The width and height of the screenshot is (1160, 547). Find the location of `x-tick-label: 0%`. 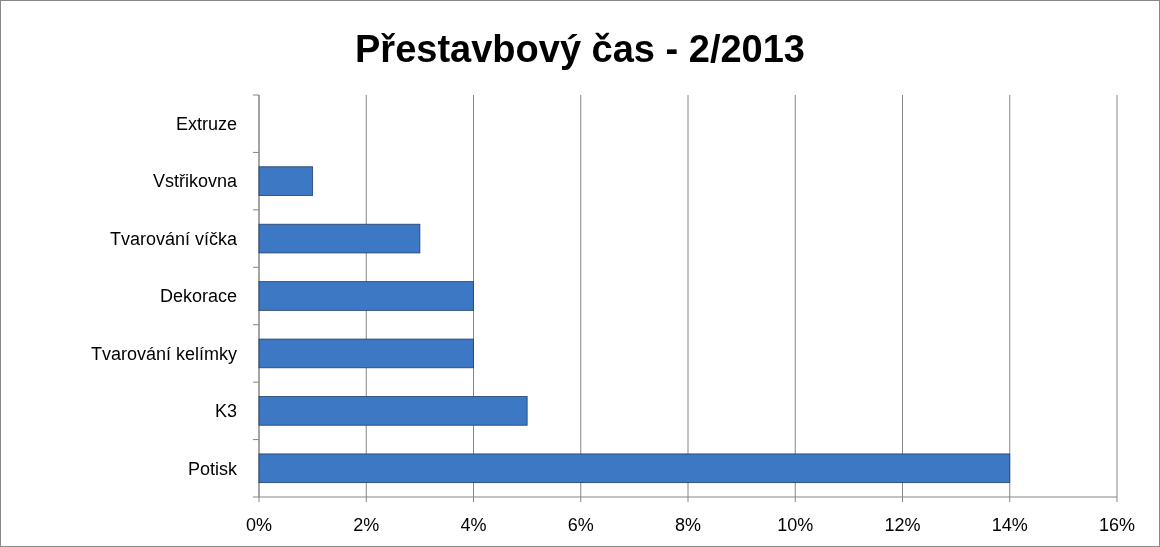

x-tick-label: 0% is located at coordinates (259, 525).